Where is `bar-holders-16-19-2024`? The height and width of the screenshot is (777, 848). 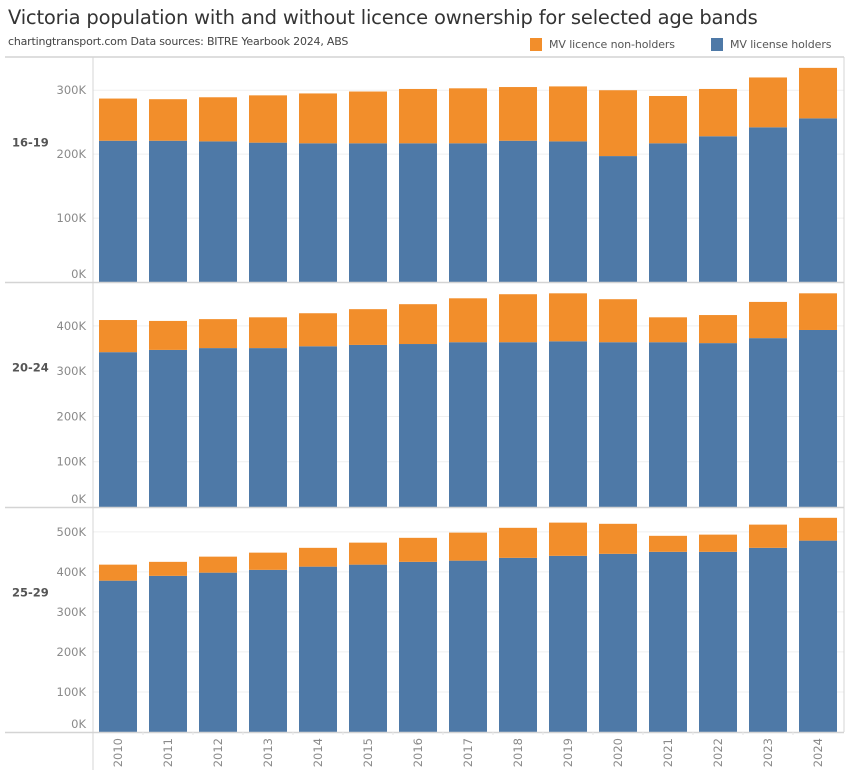 bar-holders-16-19-2024 is located at coordinates (818, 200).